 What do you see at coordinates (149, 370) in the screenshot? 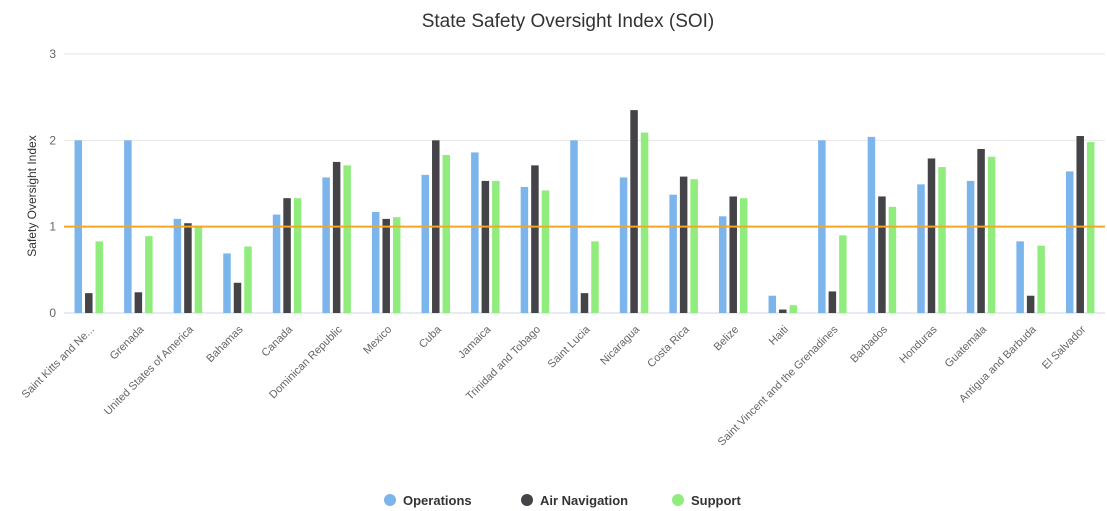
I see `x-tick-label: United States of America` at bounding box center [149, 370].